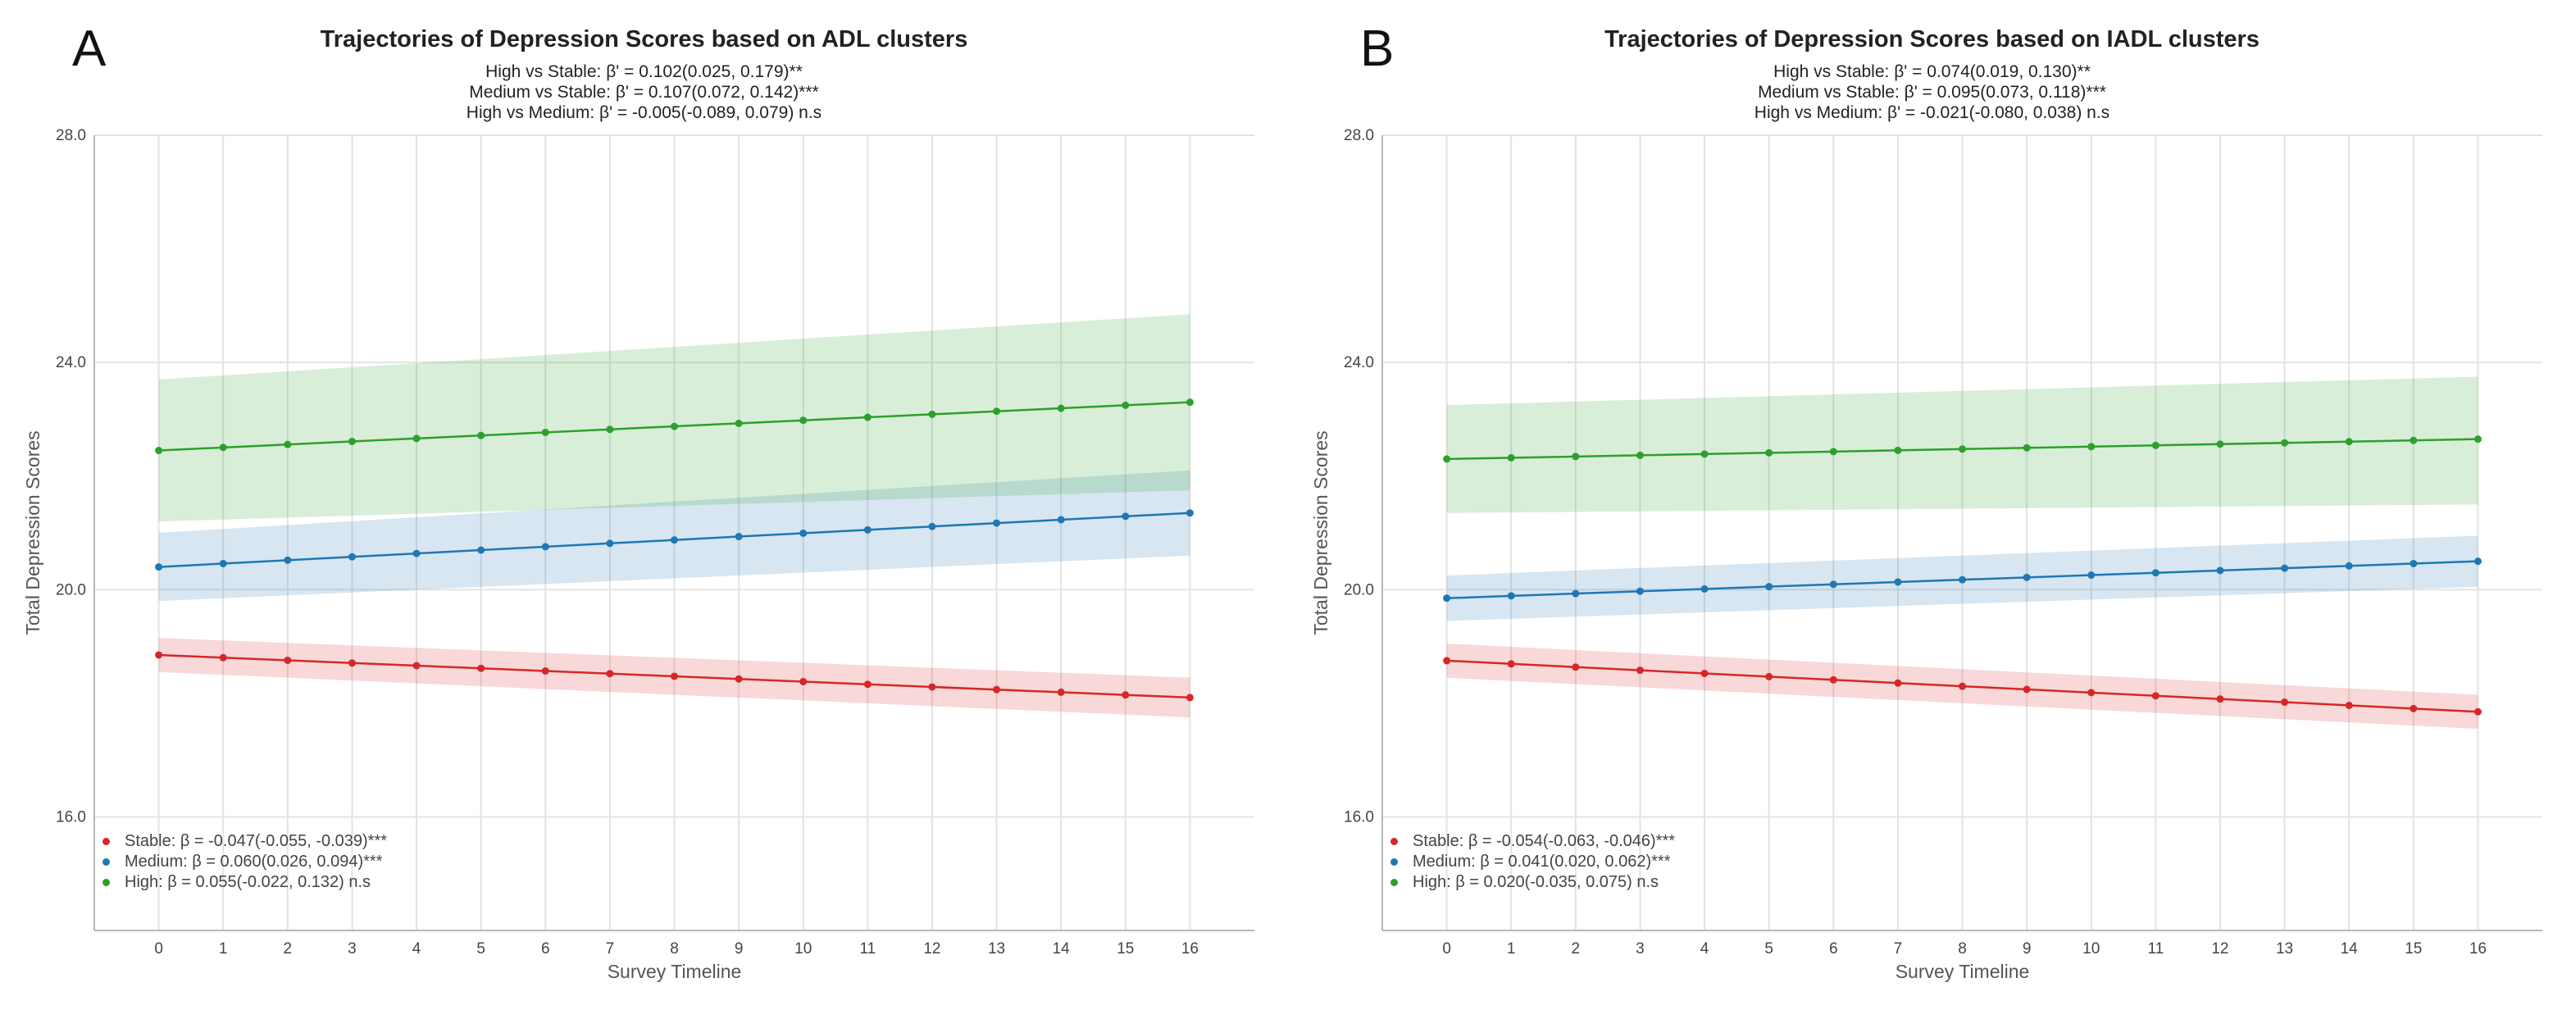 This screenshot has width=2576, height=1019. What do you see at coordinates (1062, 949) in the screenshot?
I see `x-tick-label: 14` at bounding box center [1062, 949].